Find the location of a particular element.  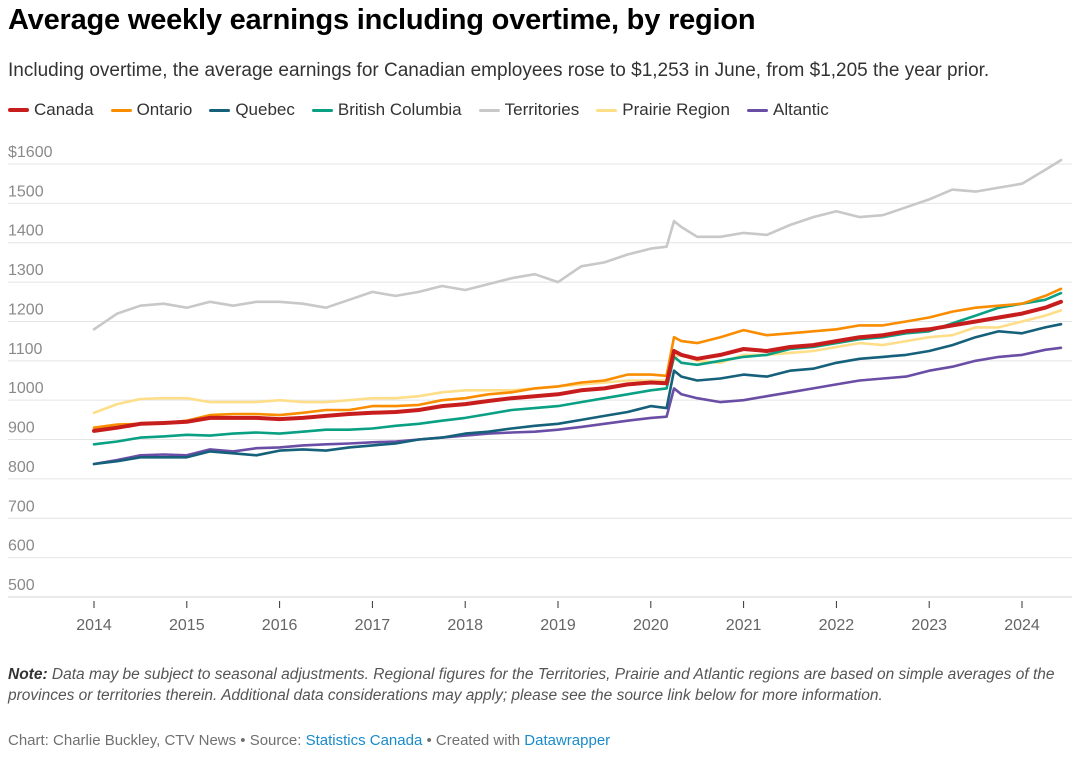

legend-item-quebec: Quebec is located at coordinates (252, 110).